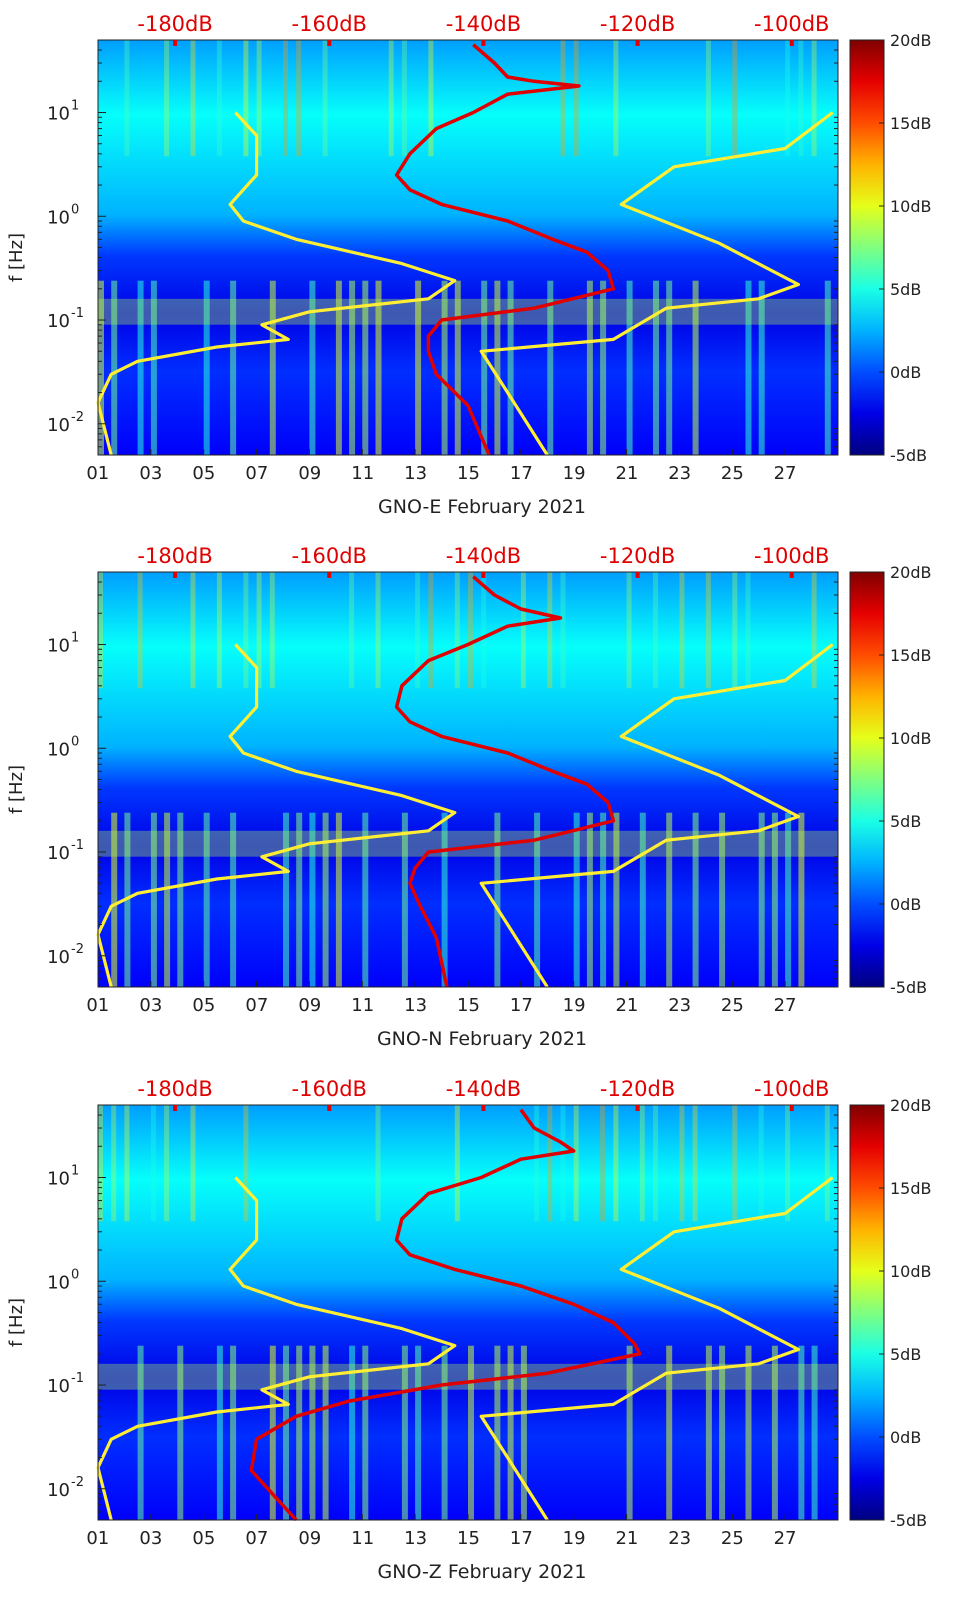 The image size is (962, 1599). What do you see at coordinates (574, 1538) in the screenshot?
I see `x-tick-label: 19` at bounding box center [574, 1538].